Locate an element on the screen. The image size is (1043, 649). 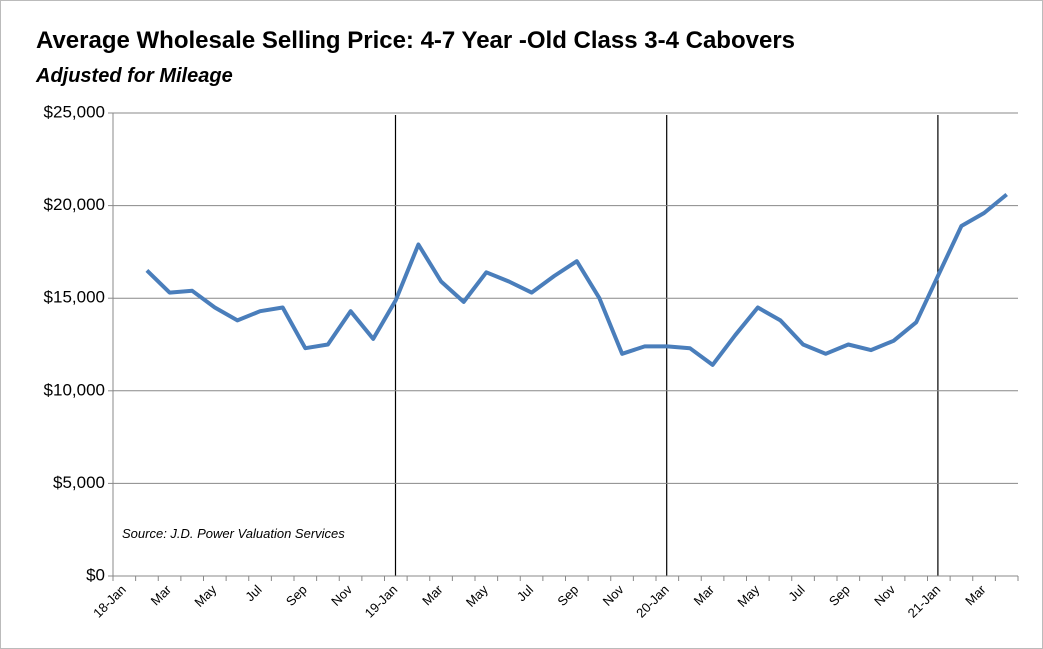
y-tick-label: $5,000 is located at coordinates (79, 482).